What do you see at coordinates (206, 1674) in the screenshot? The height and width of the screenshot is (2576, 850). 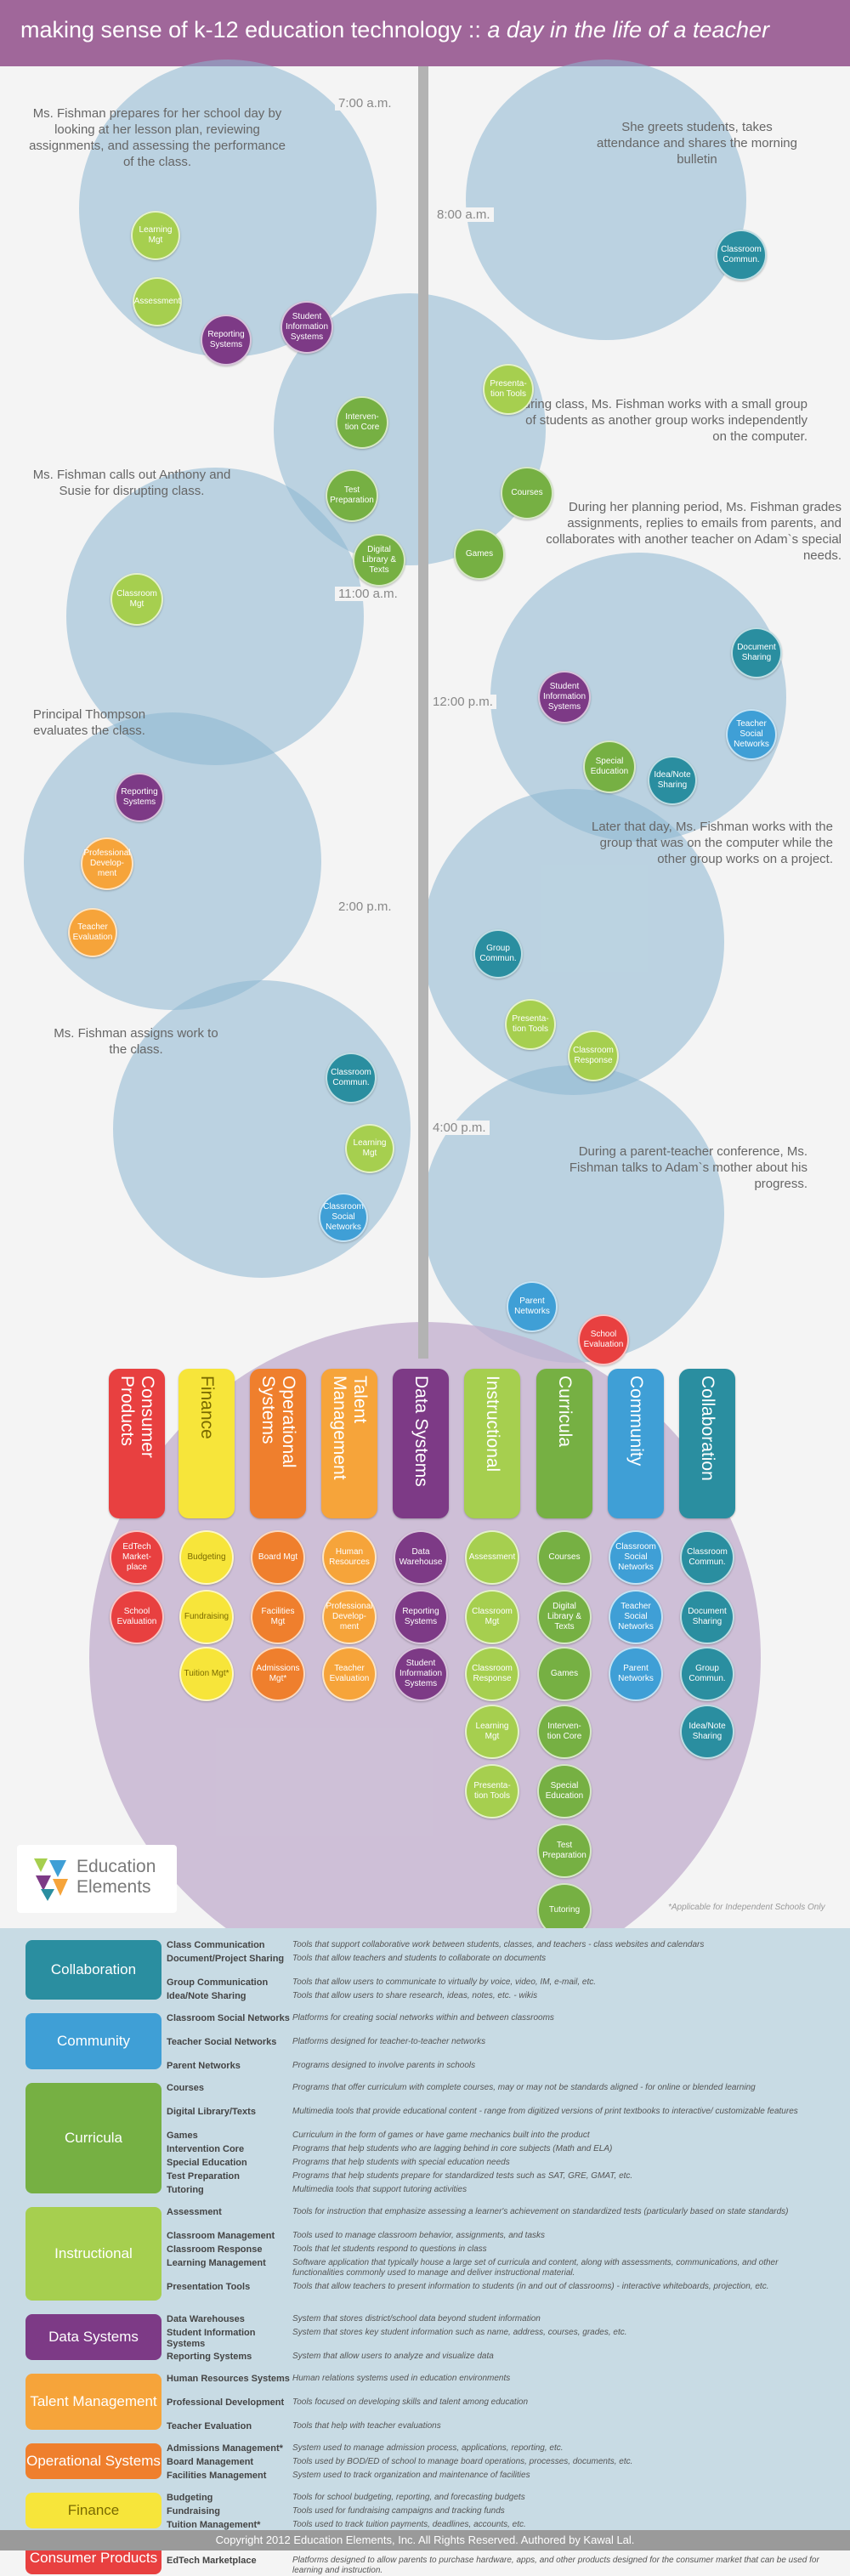 I see `category-item: Tuition Mgt*` at bounding box center [206, 1674].